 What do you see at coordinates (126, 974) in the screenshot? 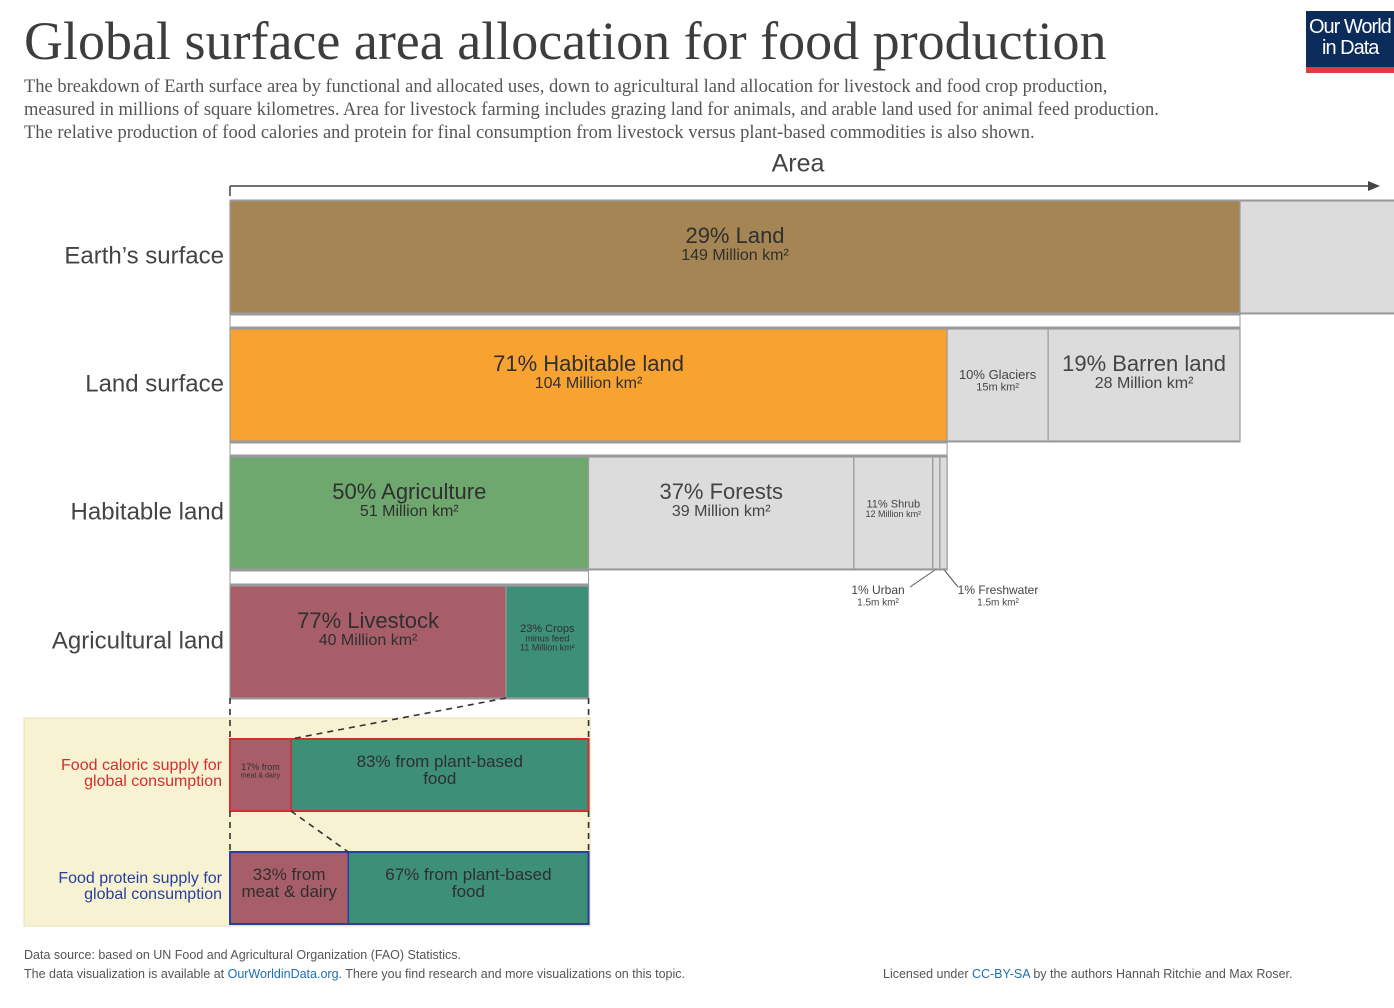
I see `footer-viz-prefix: The data visualization is available at` at bounding box center [126, 974].